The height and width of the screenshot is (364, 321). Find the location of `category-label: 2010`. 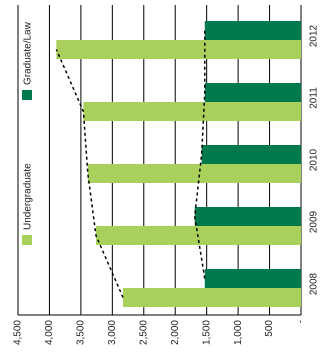

category-label: 2010 is located at coordinates (314, 159).